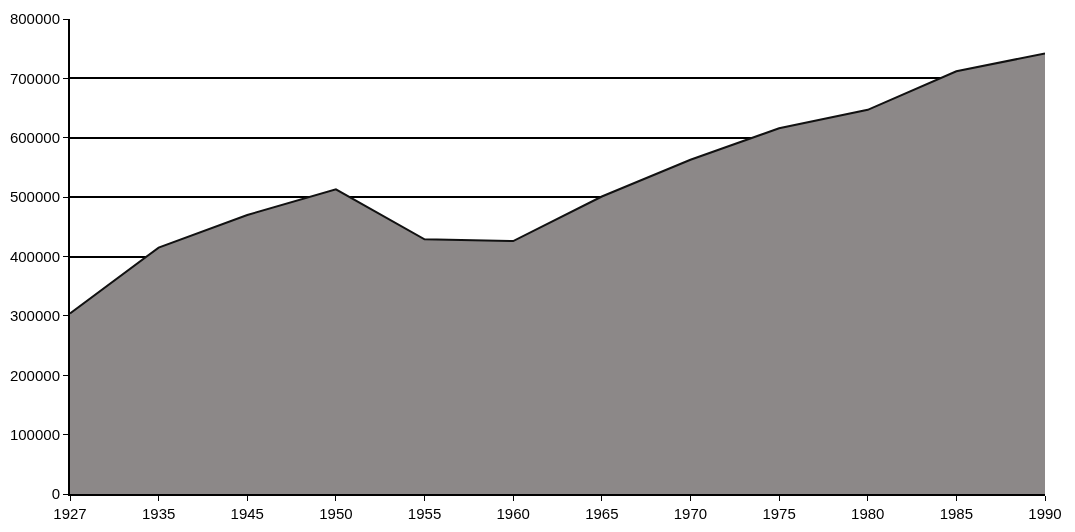  I want to click on y-tick-label: 800000, so click(34, 19).